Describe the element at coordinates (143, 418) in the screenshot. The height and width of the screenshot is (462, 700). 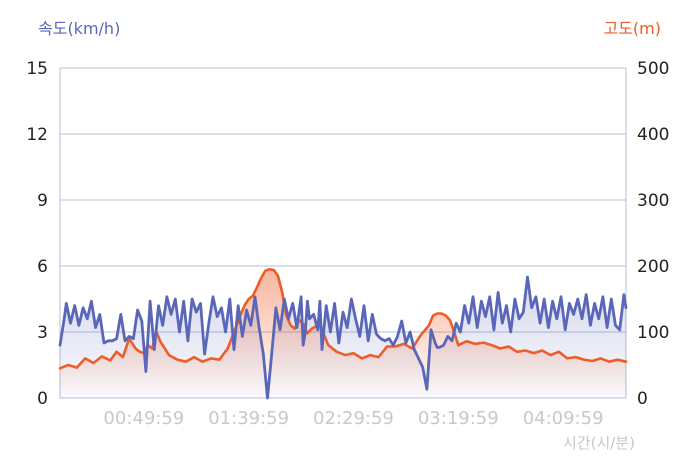
I see `x-tick-label: 00:49:59` at that location.